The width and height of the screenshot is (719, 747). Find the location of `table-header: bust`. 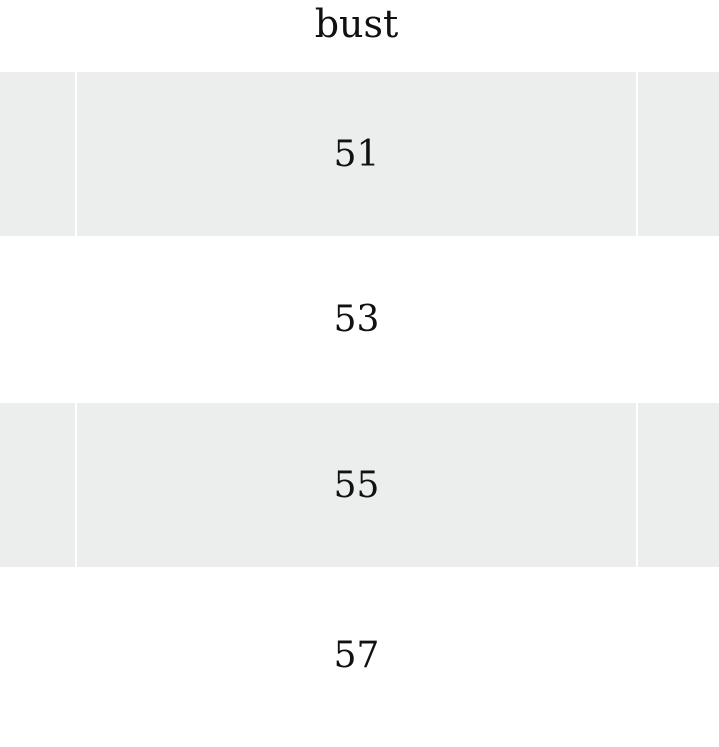

table-header: bust is located at coordinates (359, 36).